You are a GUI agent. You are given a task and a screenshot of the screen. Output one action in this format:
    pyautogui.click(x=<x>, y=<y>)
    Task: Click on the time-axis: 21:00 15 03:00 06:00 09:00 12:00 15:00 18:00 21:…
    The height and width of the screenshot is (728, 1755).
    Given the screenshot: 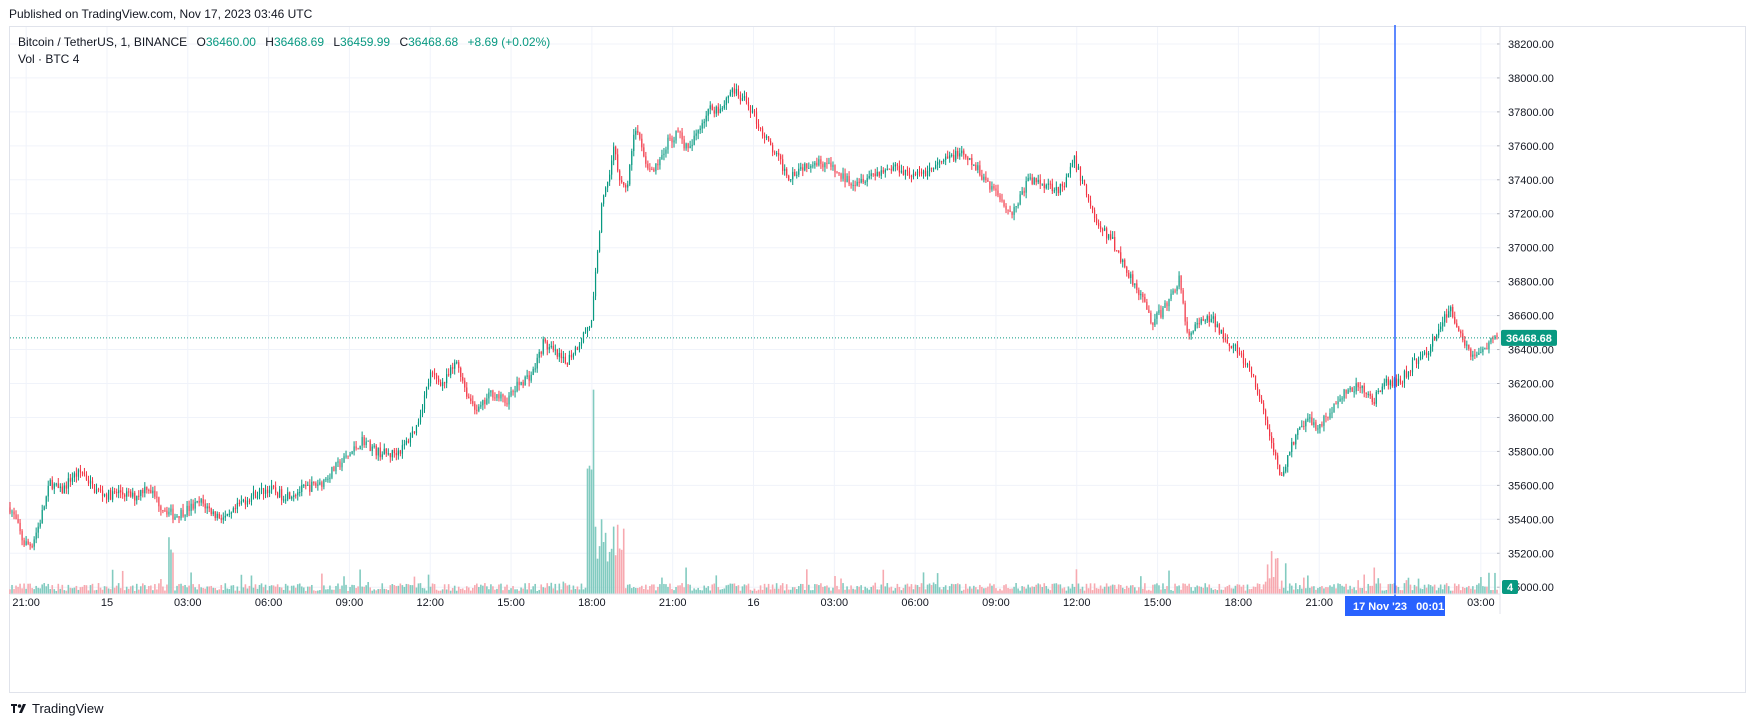 What is the action you would take?
    pyautogui.click(x=755, y=601)
    